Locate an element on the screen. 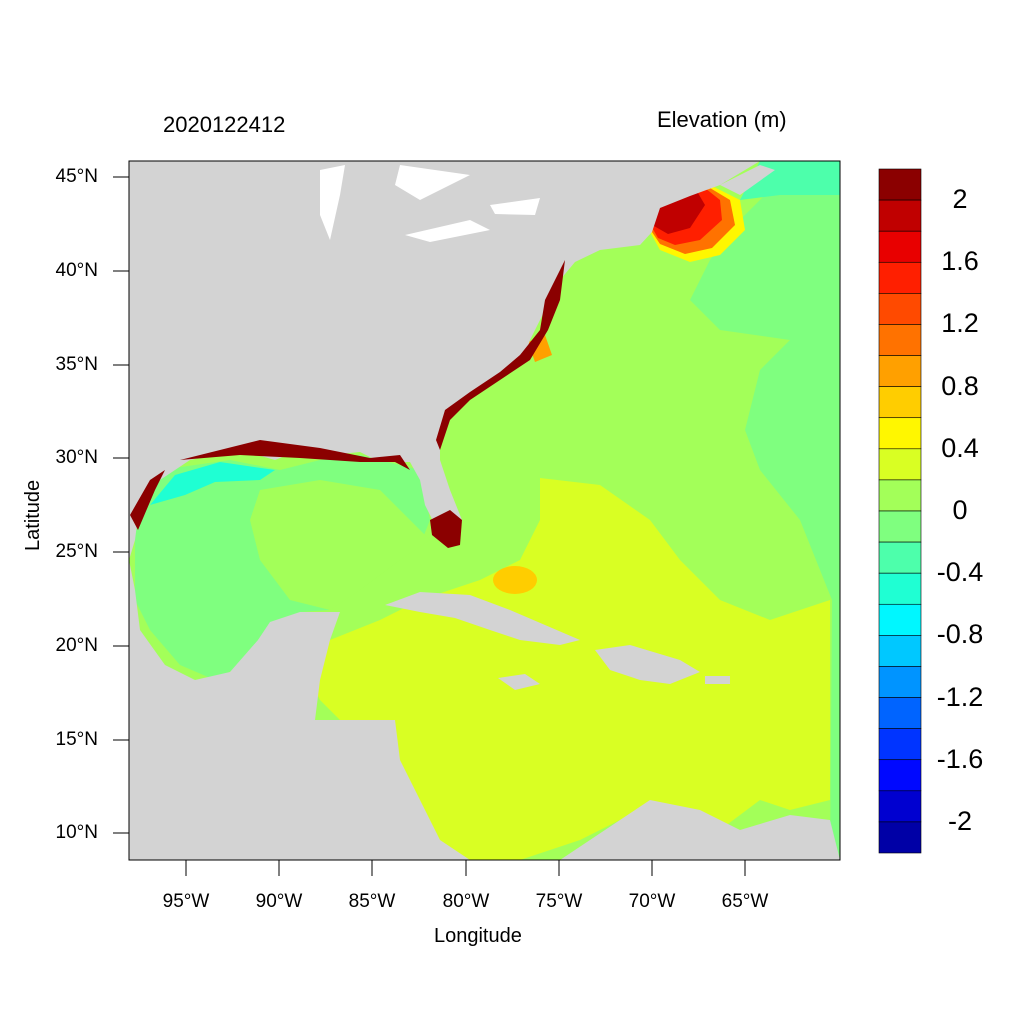 The height and width of the screenshot is (1024, 1024). x-tick-label: 95°W is located at coordinates (186, 901).